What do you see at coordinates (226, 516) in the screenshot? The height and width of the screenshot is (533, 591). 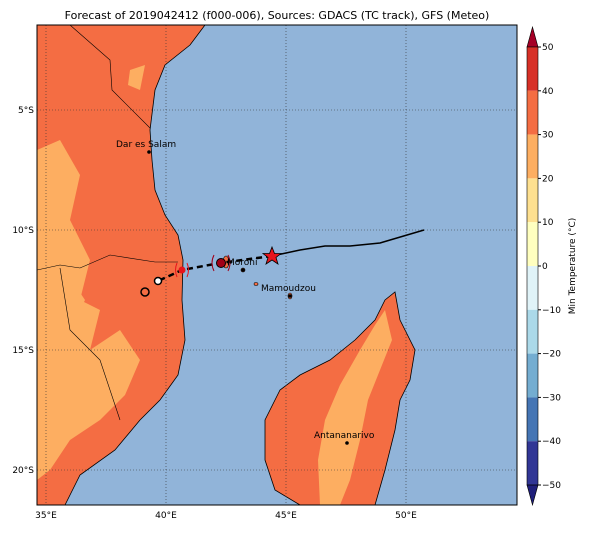 I see `lon-labels: 35°E 40°E 45°E 50°E` at bounding box center [226, 516].